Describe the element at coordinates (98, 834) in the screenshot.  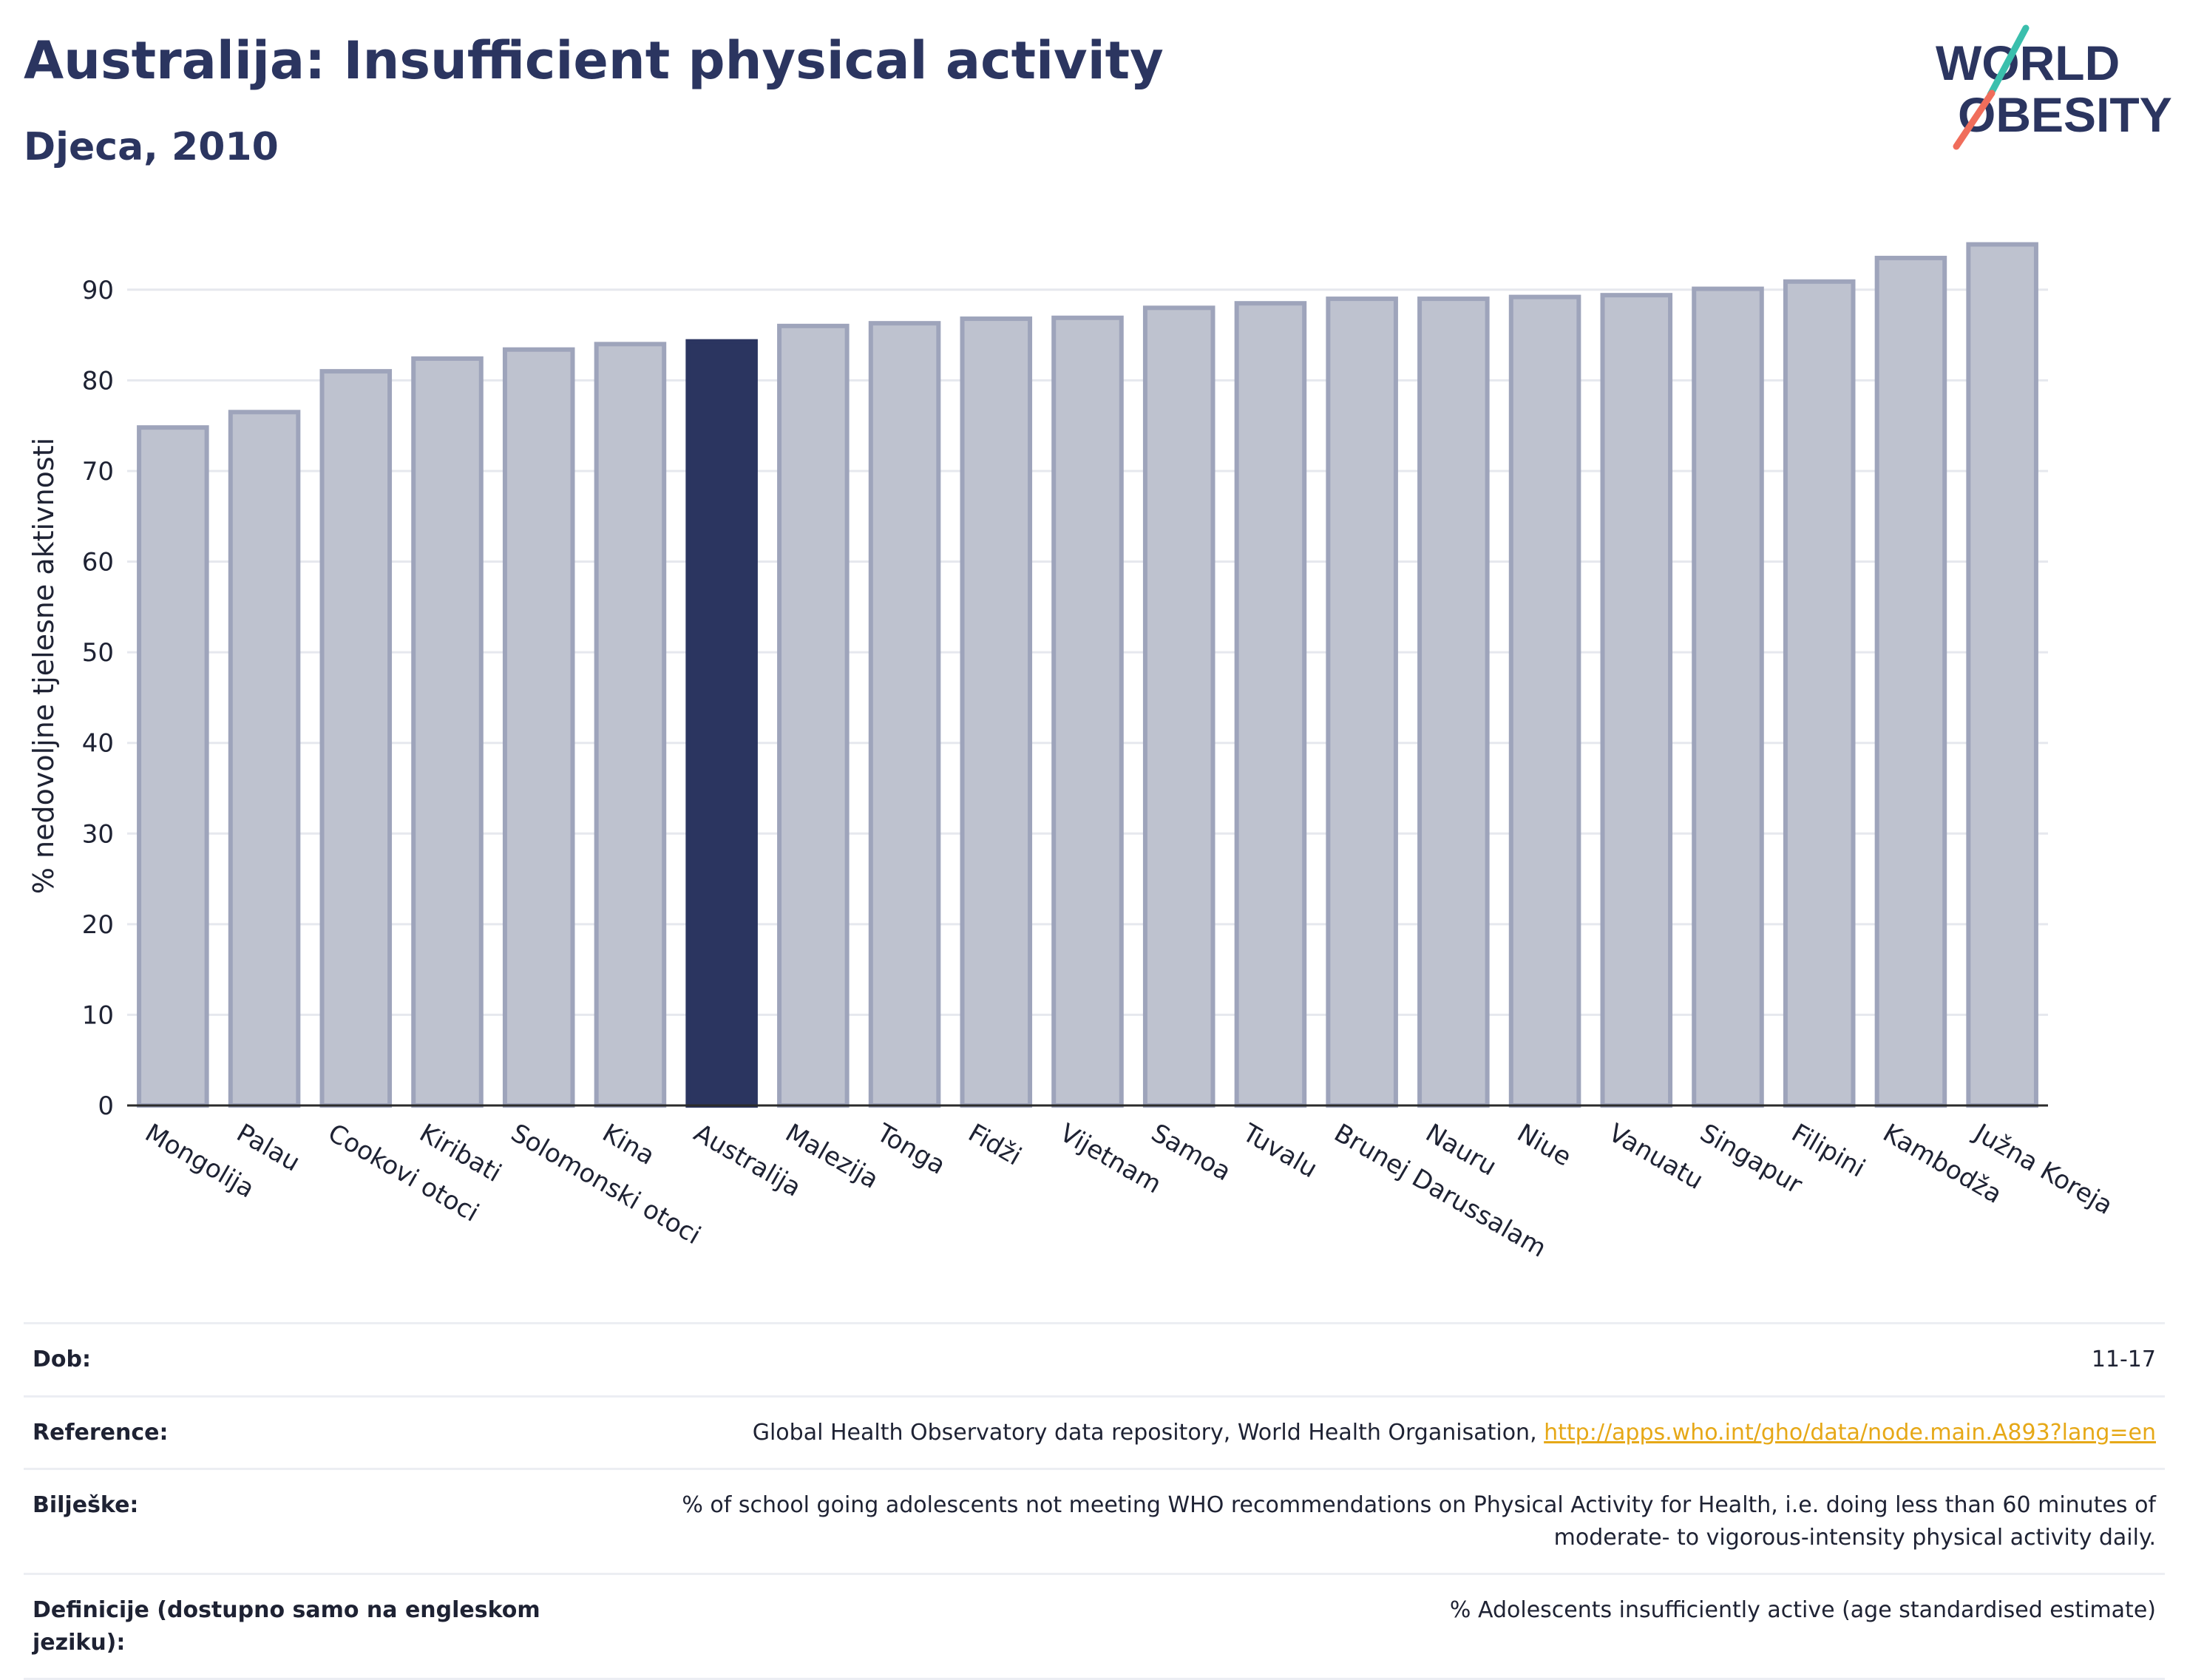
I see `y-tick-label: 30` at that location.